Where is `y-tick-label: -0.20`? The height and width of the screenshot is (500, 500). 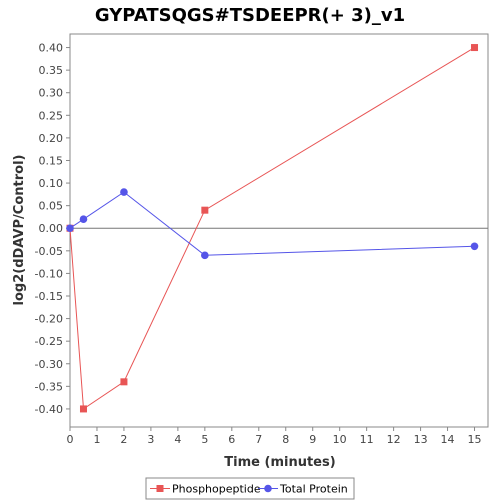
y-tick-label: -0.20 is located at coordinates (49, 319).